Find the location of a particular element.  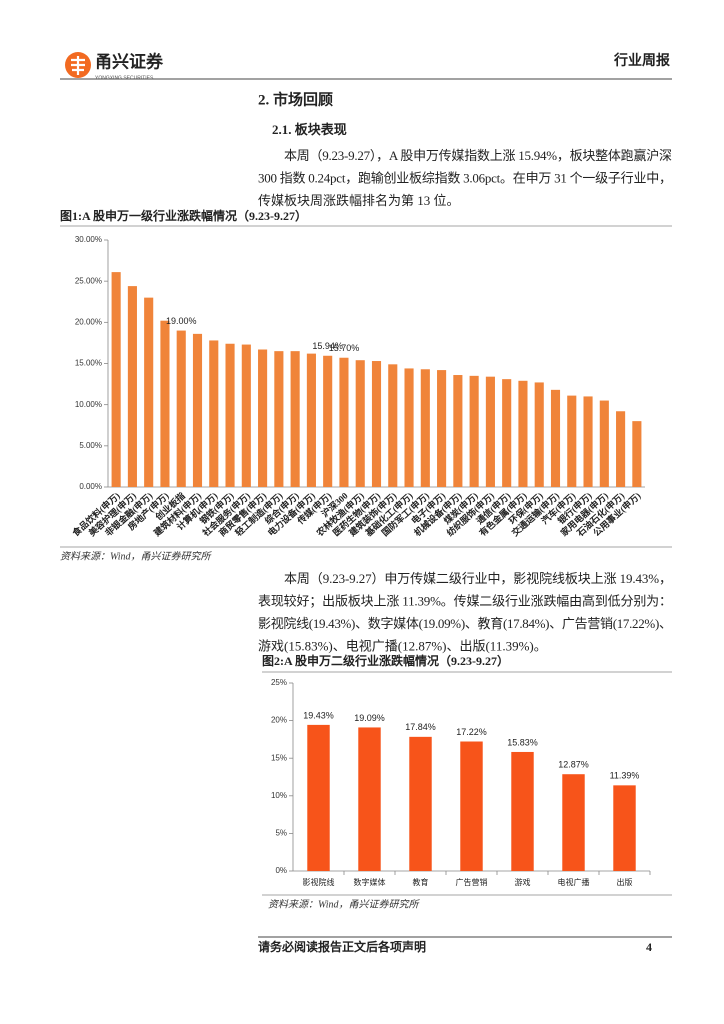

y-tick-label: 0% is located at coordinates (281, 870).